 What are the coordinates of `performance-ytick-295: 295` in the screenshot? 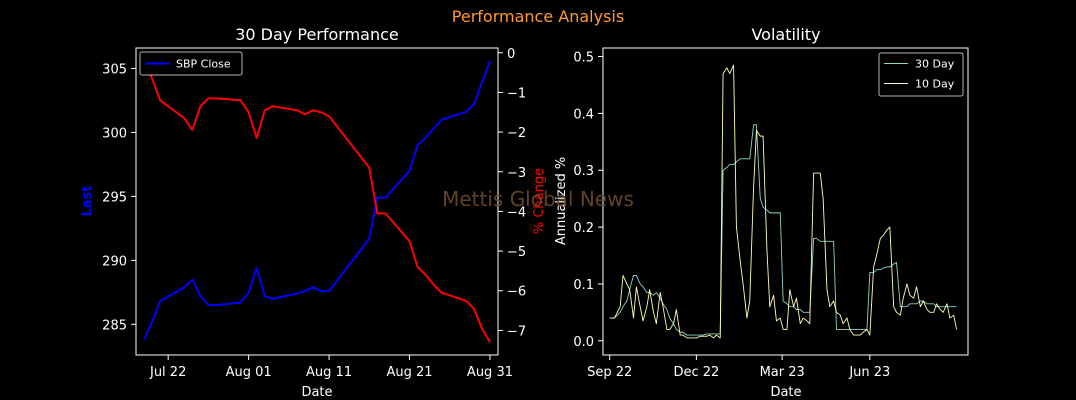 It's located at (114, 197).